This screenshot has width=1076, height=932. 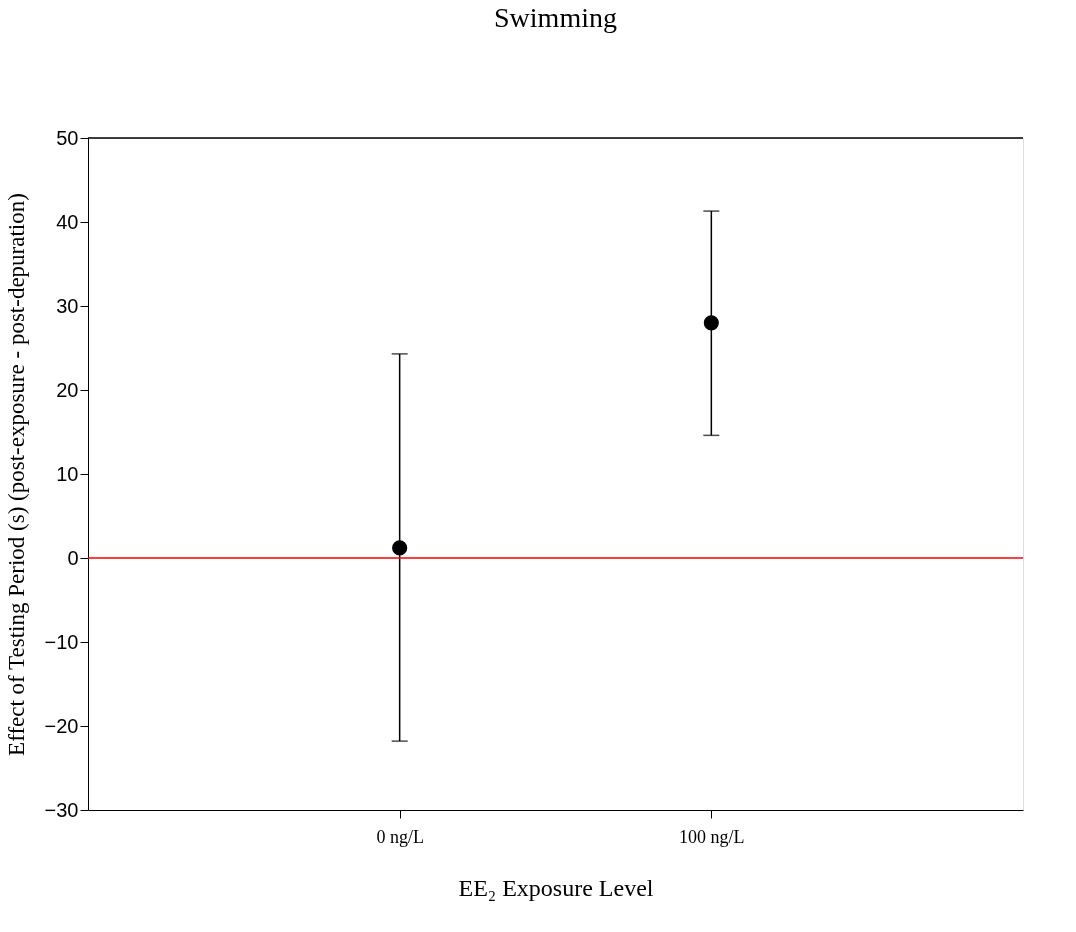 I want to click on y-tick-label: 20, so click(x=67, y=389).